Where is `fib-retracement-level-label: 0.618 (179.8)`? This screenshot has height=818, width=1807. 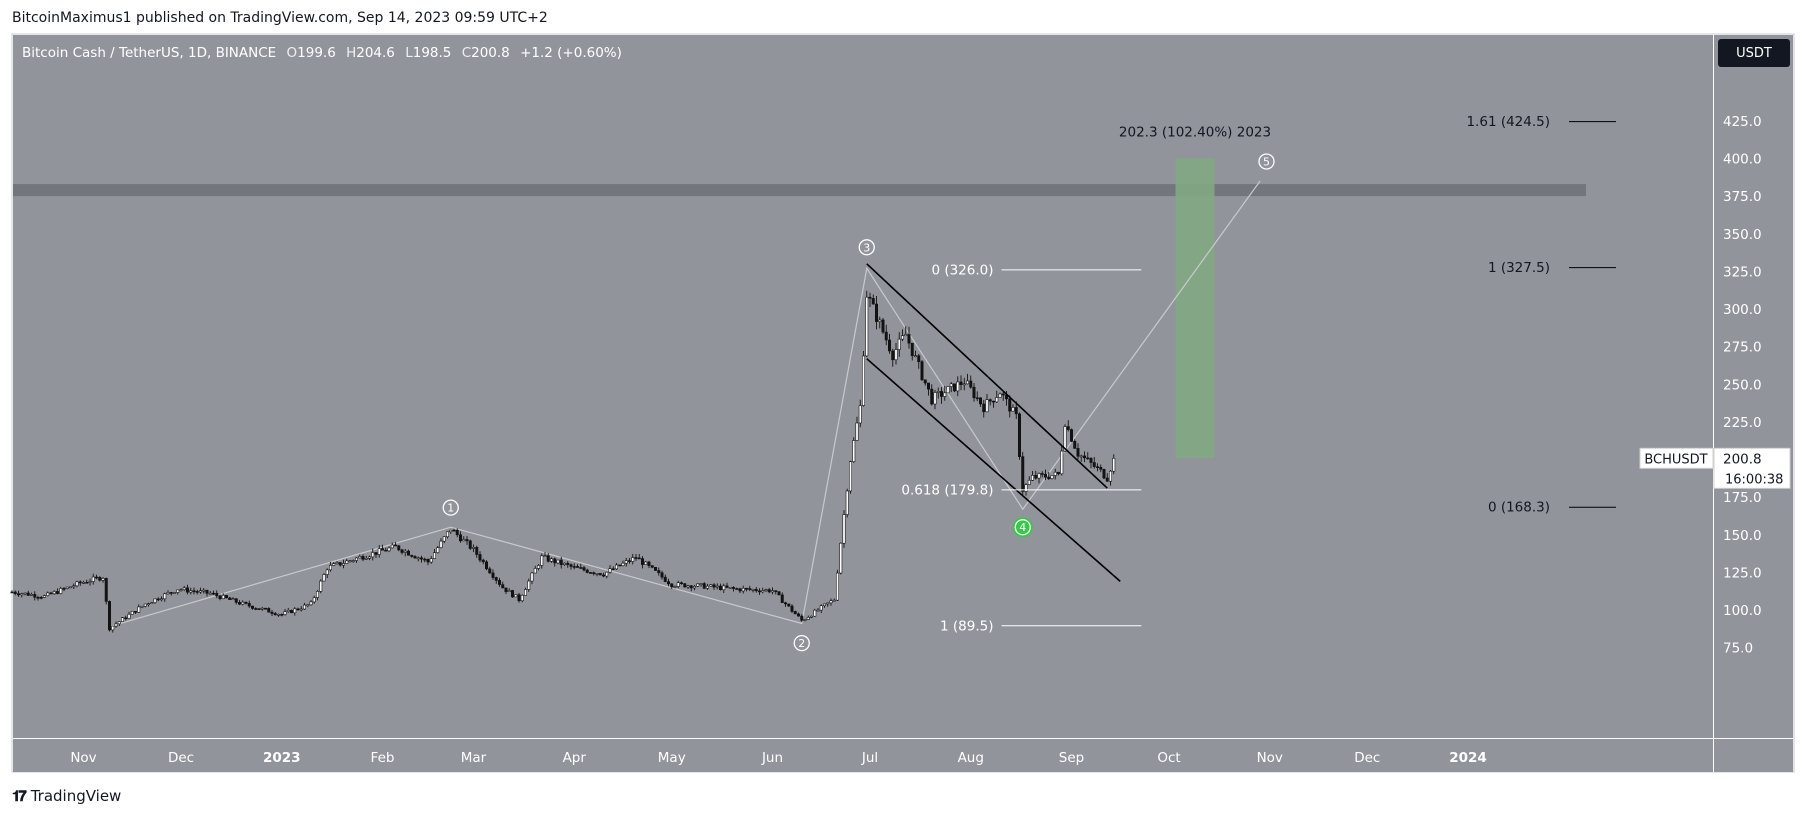
fib-retracement-level-label: 0.618 (179.8) is located at coordinates (947, 490).